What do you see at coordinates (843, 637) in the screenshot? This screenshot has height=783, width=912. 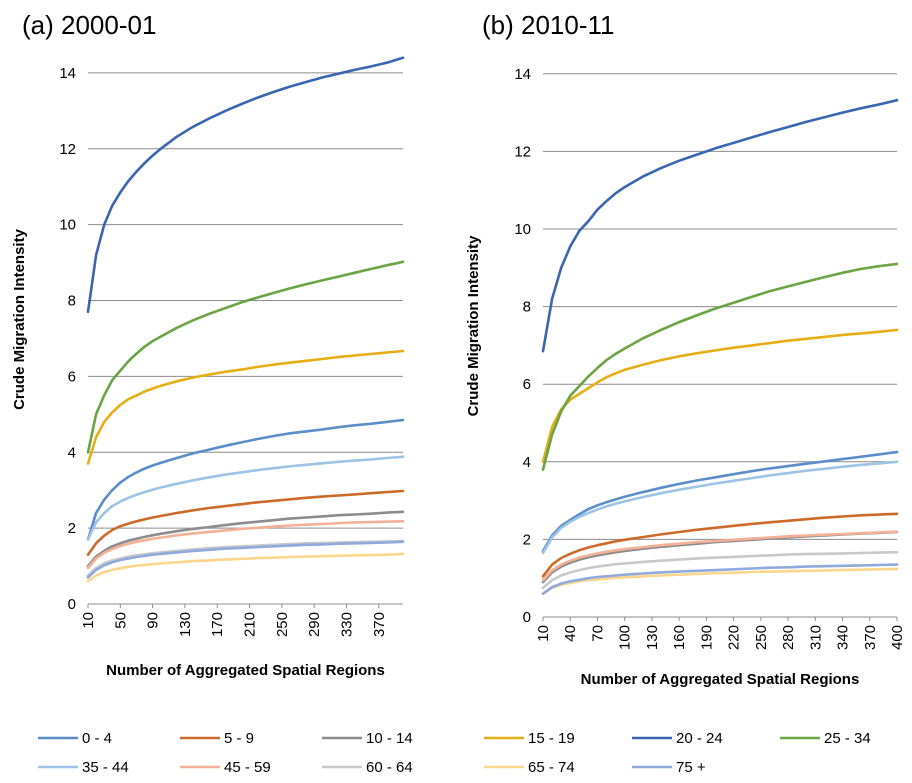 I see `x-tick-label: 340` at bounding box center [843, 637].